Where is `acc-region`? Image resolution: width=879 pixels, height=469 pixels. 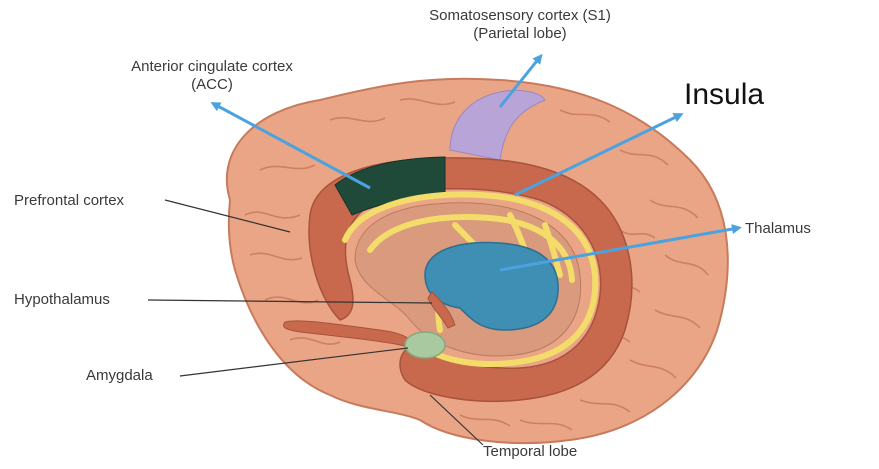
acc-region is located at coordinates (390, 186).